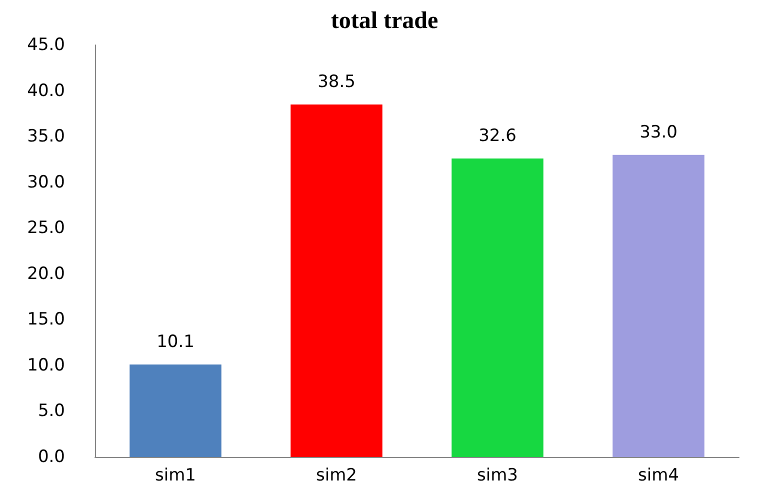 Image resolution: width=769 pixels, height=497 pixels. I want to click on data-label: 33.0, so click(659, 132).